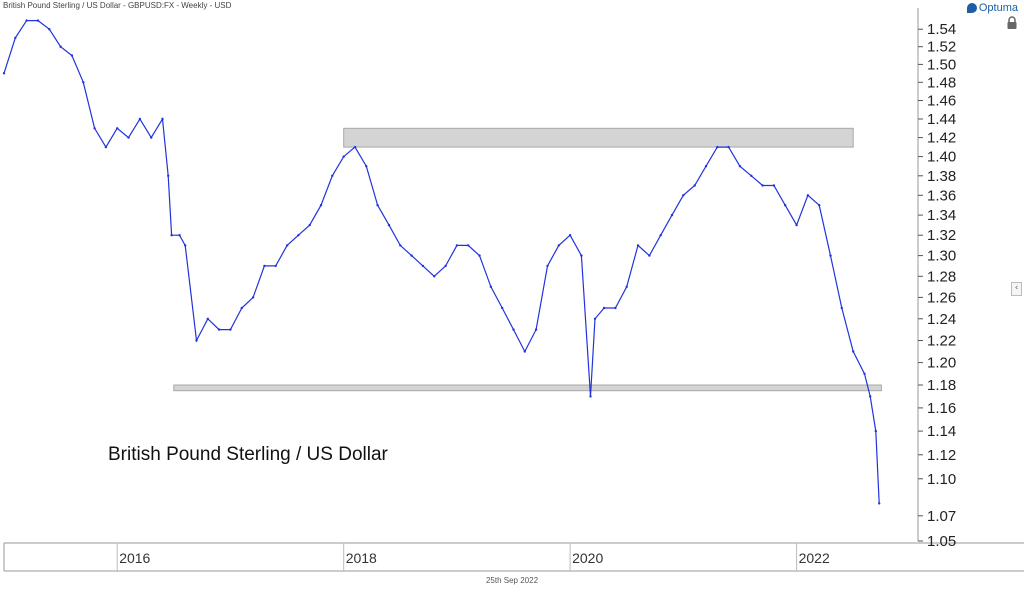 The height and width of the screenshot is (593, 1024). I want to click on y-tick-label: 1.16, so click(941, 408).